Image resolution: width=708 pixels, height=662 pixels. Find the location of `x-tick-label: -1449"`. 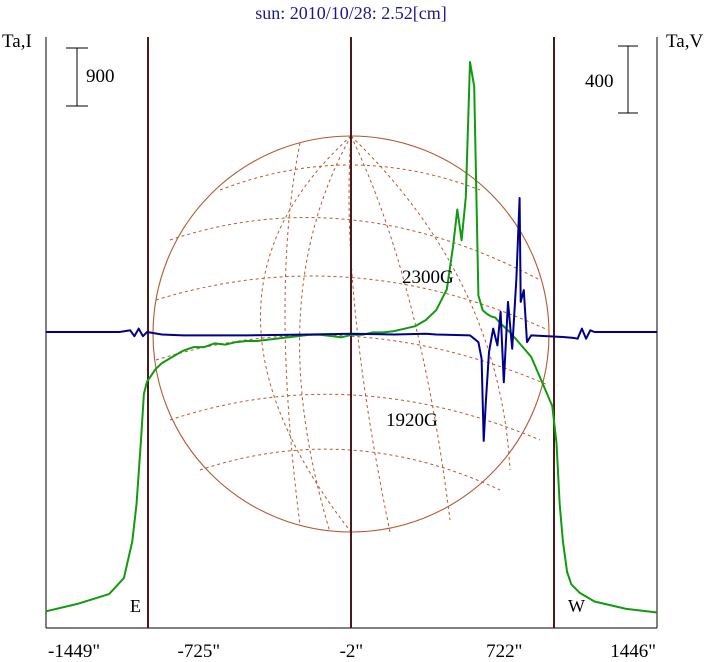

x-tick-label: -1449" is located at coordinates (74, 651).